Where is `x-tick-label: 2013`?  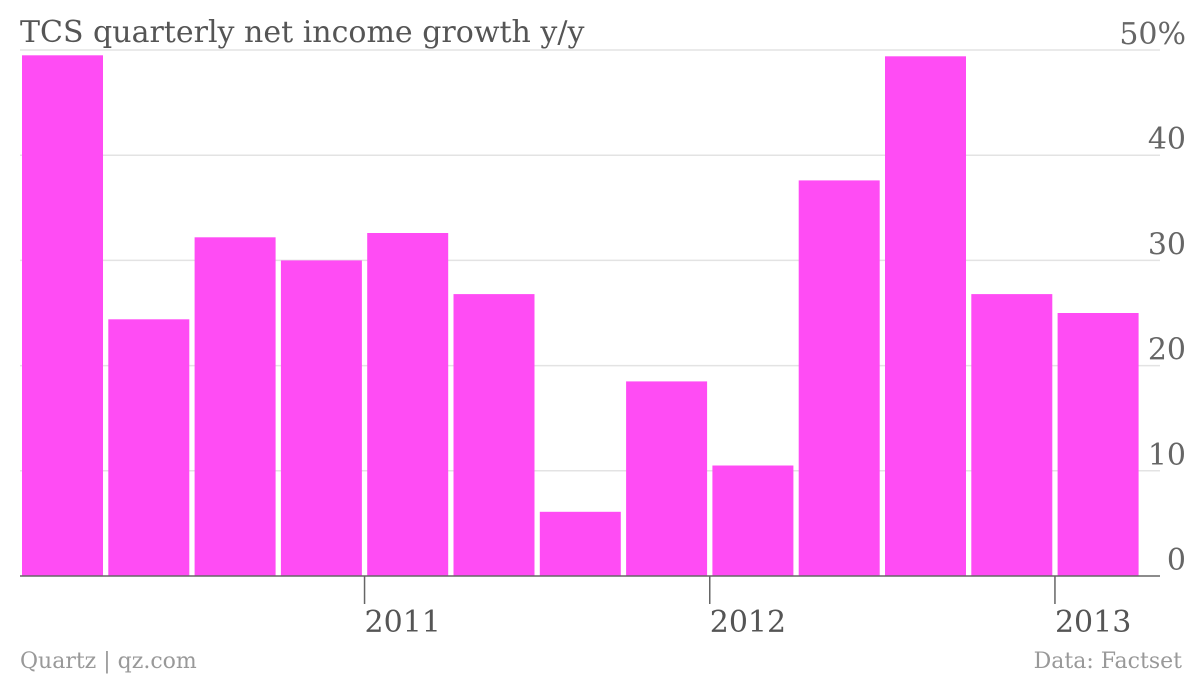
x-tick-label: 2013 is located at coordinates (1093, 622).